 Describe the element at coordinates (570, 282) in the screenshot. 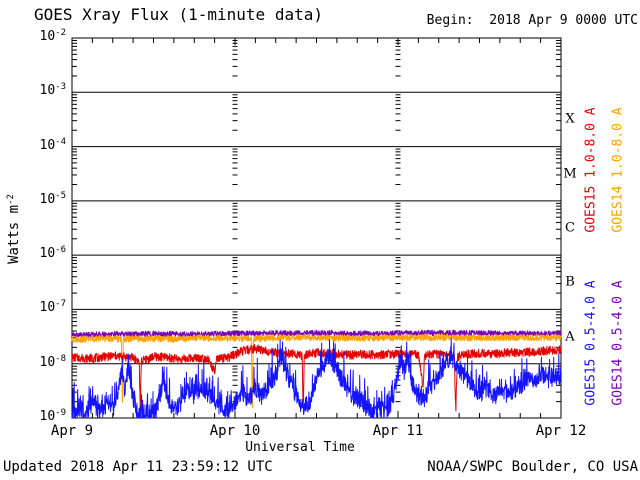

I see `flare-class-label: B` at that location.